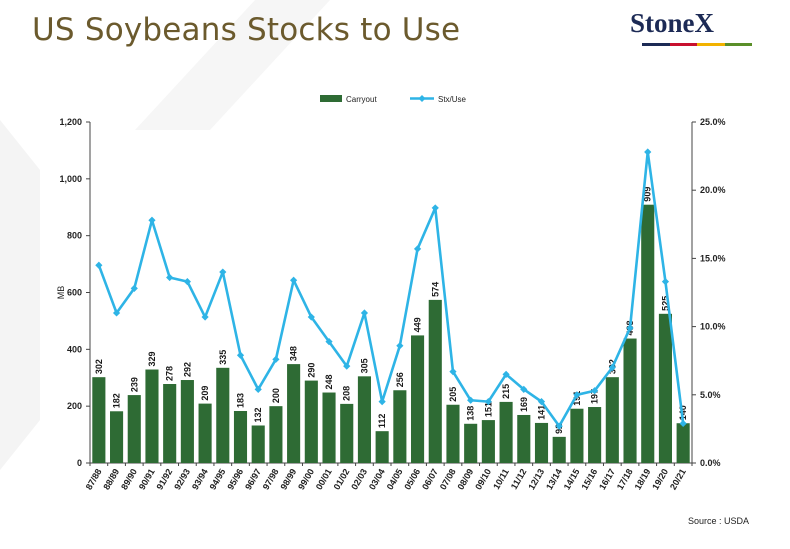 The image size is (790, 549). What do you see at coordinates (241, 400) in the screenshot?
I see `carryout-data-label: 183` at bounding box center [241, 400].